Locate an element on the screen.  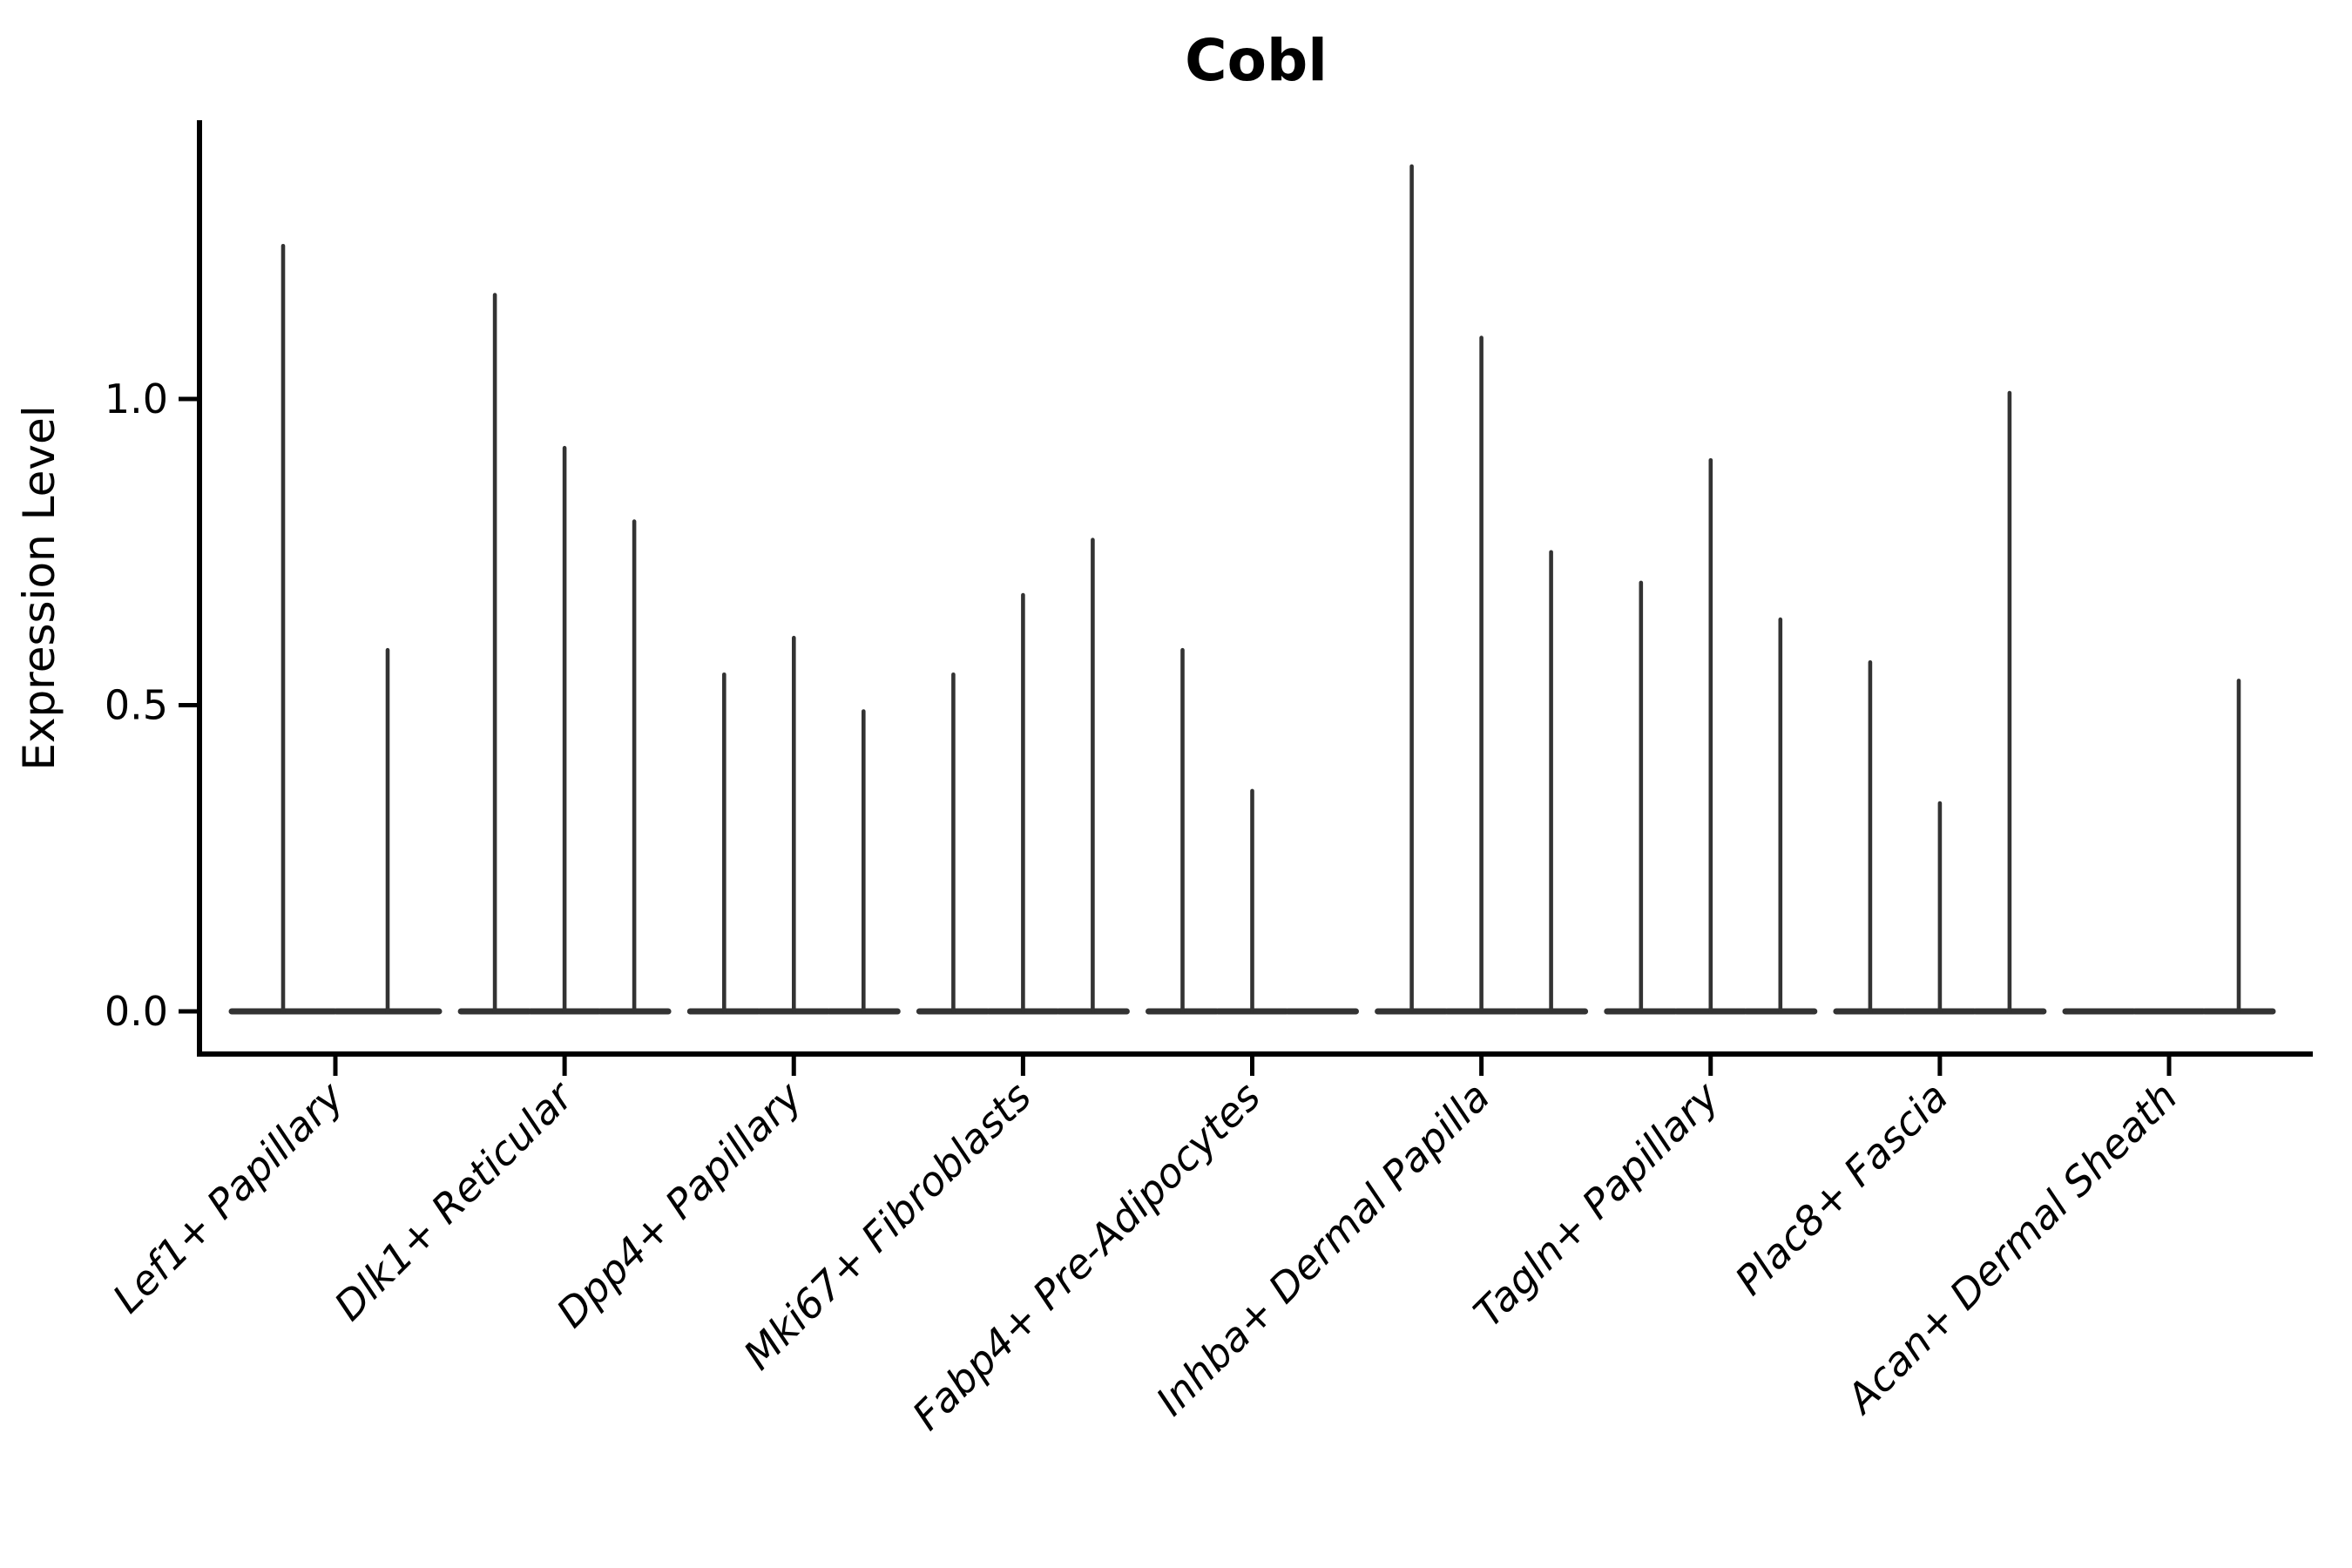
plot-title: Cobl is located at coordinates (1256, 61).